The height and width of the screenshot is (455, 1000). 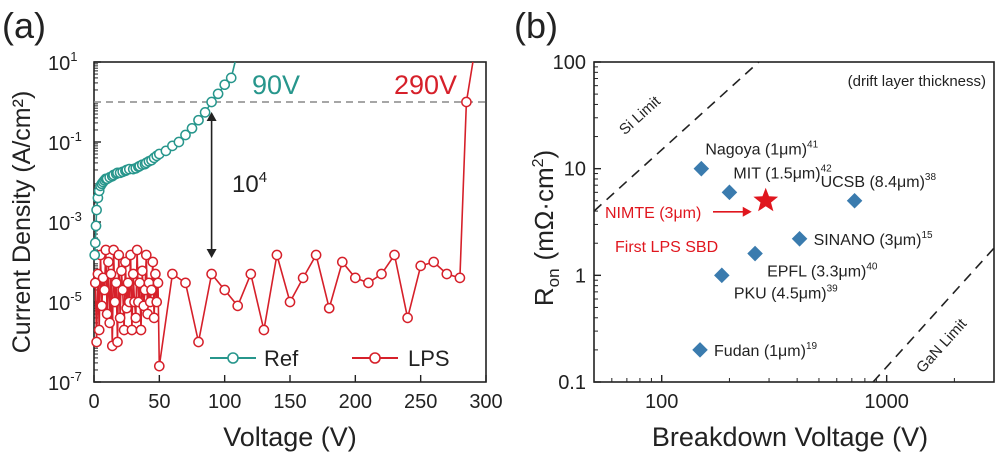 I want to click on legend: Ref LPS, so click(x=330, y=358).